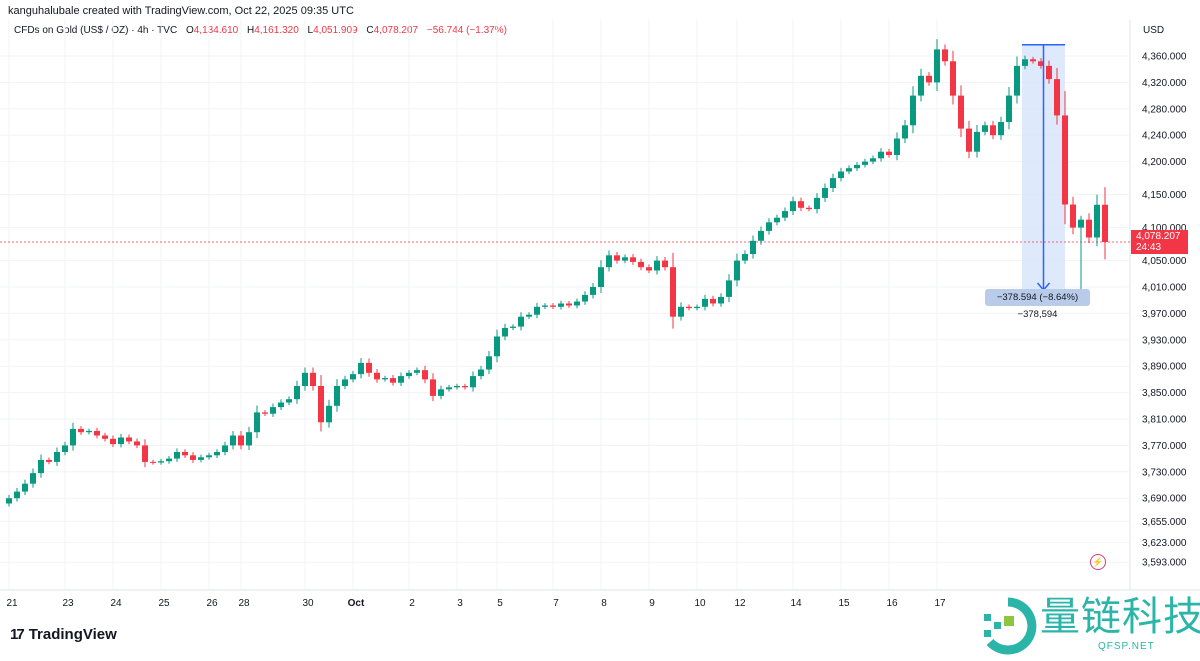  Describe the element at coordinates (276, 30) in the screenshot. I see `high-value: 4,161.320` at that location.